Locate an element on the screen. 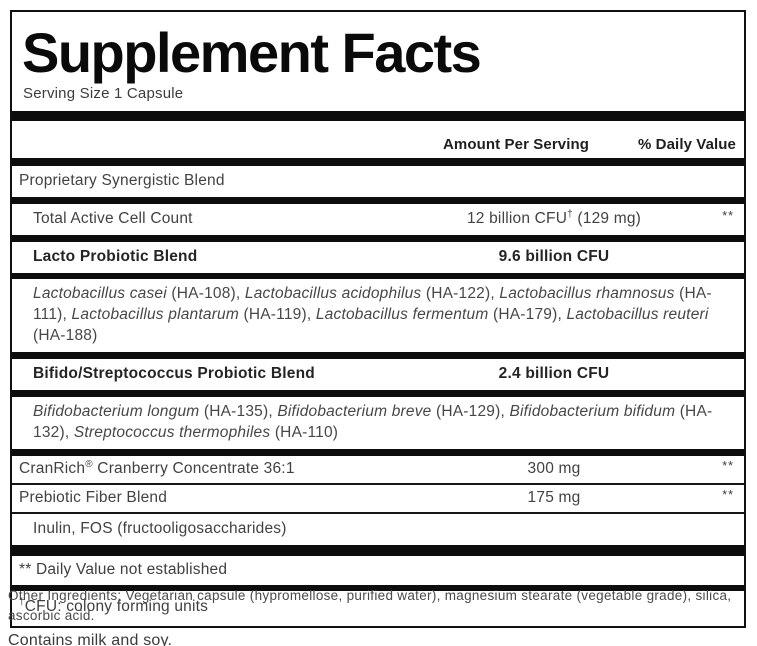  text-segment: 9.6 billion CFU is located at coordinates (554, 256).